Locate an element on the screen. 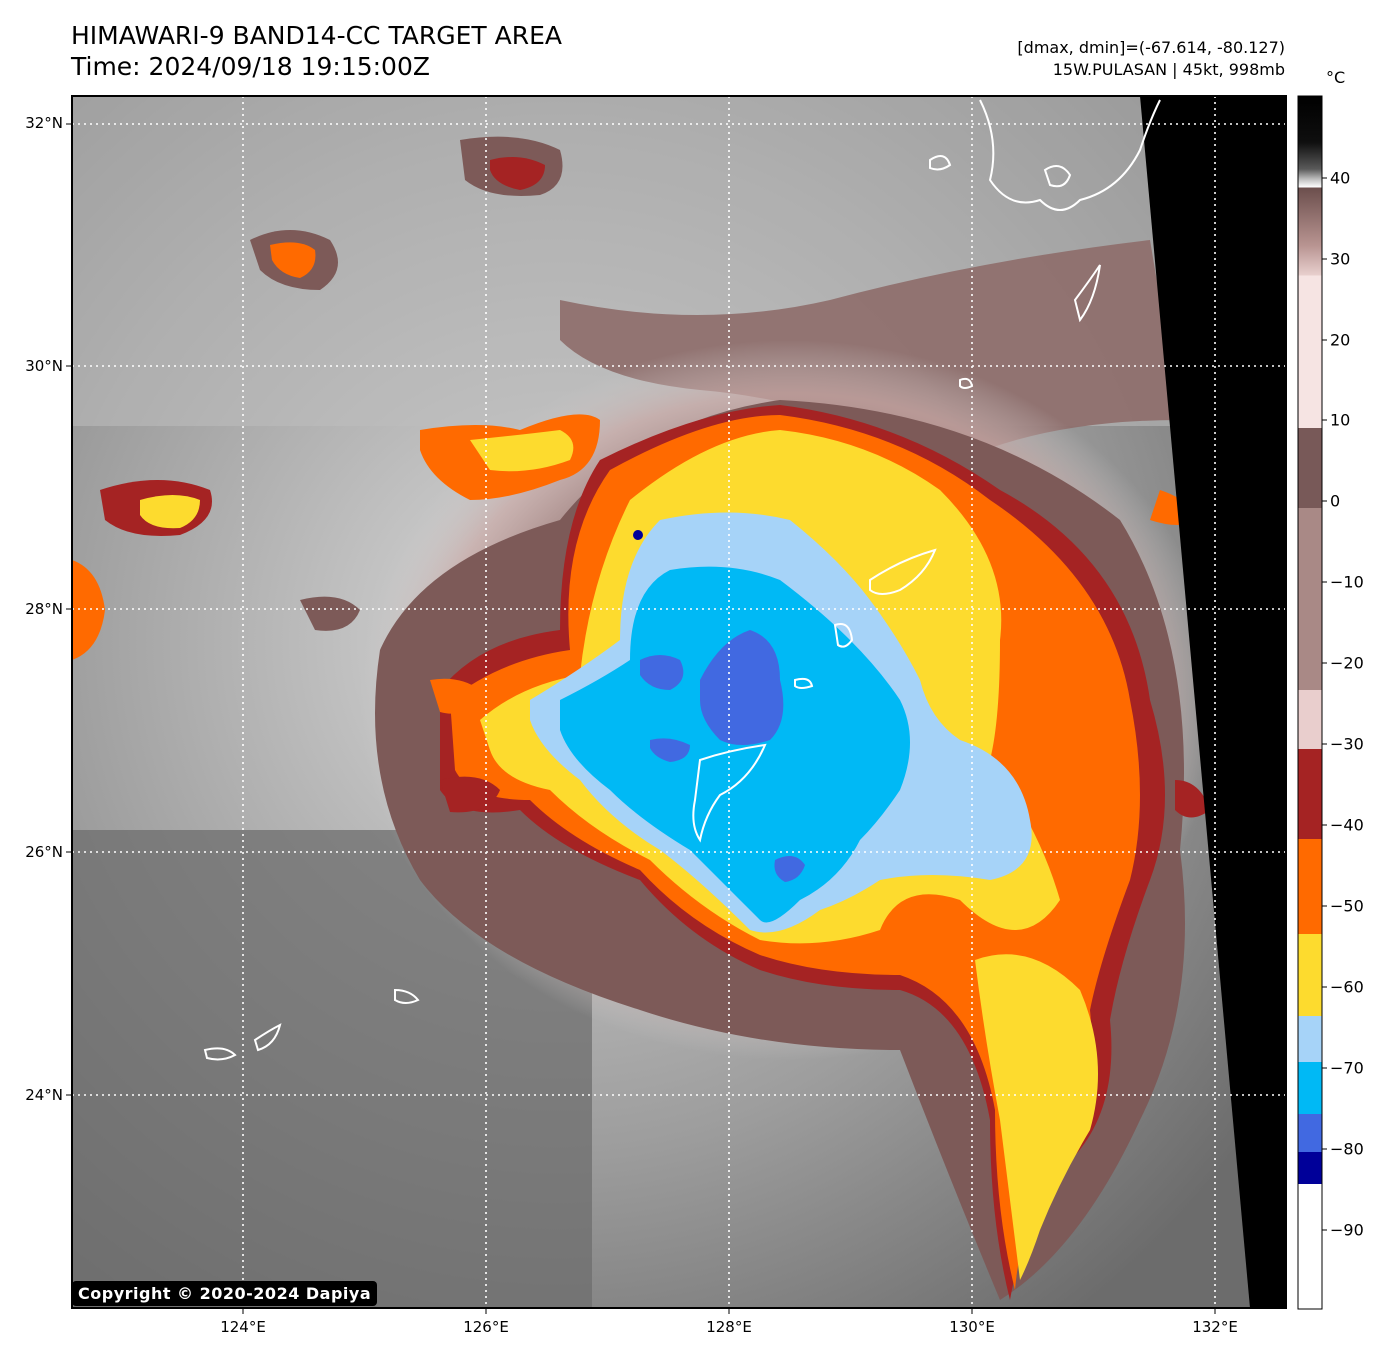 This screenshot has width=1390, height=1359. colorbar-label: −50 is located at coordinates (1347, 906).